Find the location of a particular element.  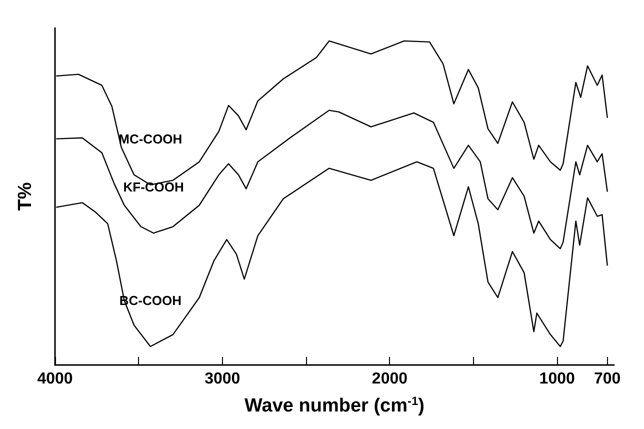

x-tick-label: 1000 is located at coordinates (557, 379).